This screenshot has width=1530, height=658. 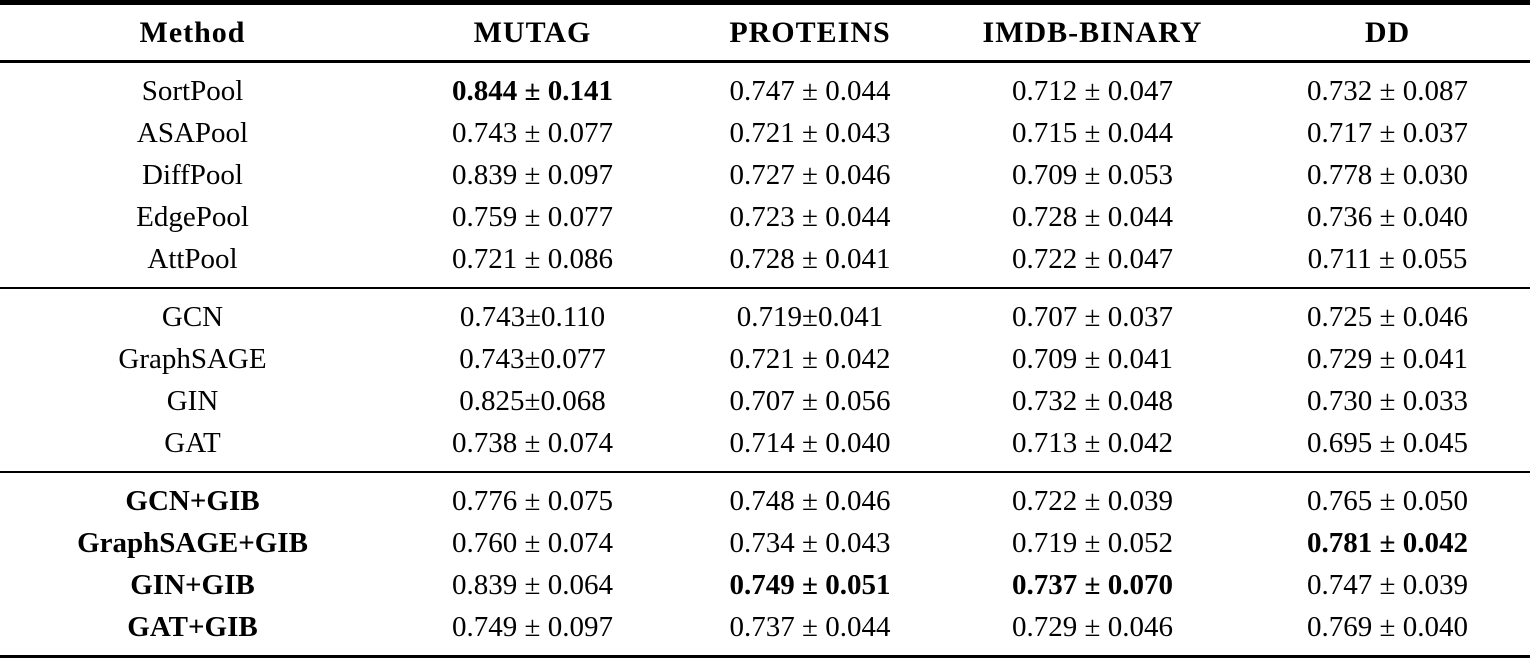 What do you see at coordinates (1387, 132) in the screenshot?
I see `value-cell: 0.717 ± 0.037` at bounding box center [1387, 132].